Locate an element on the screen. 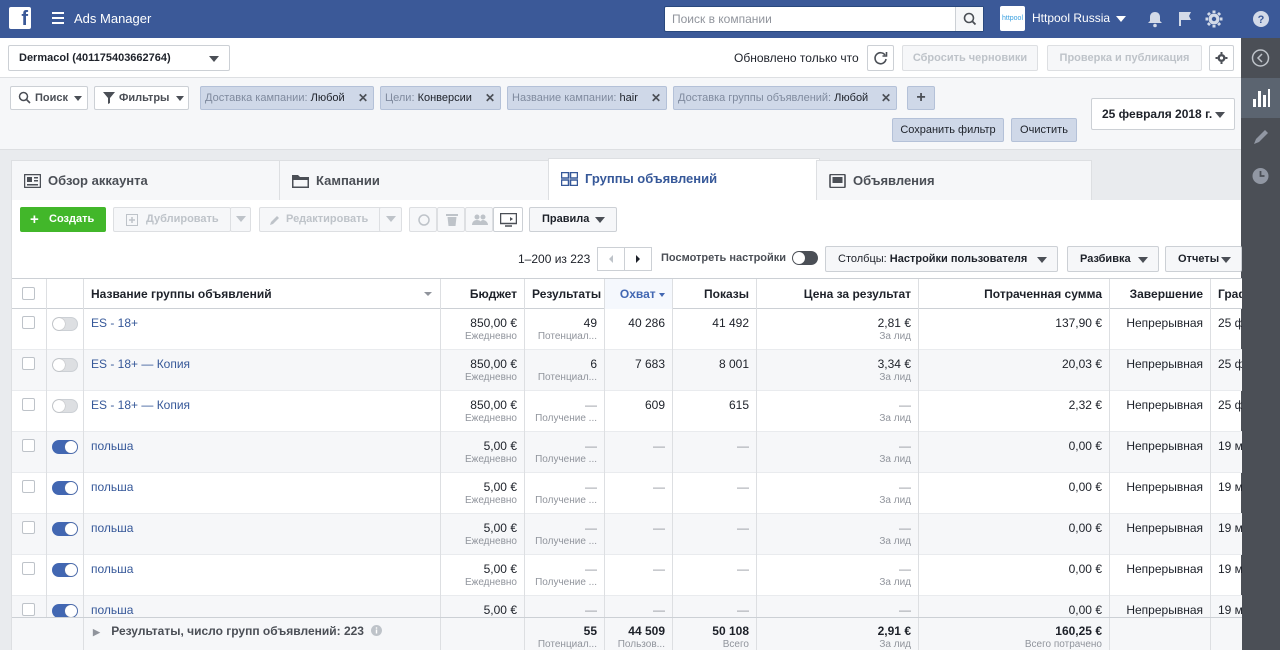 This screenshot has width=1280, height=650. tab-ad-sets: Группы объявлений is located at coordinates (684, 179).